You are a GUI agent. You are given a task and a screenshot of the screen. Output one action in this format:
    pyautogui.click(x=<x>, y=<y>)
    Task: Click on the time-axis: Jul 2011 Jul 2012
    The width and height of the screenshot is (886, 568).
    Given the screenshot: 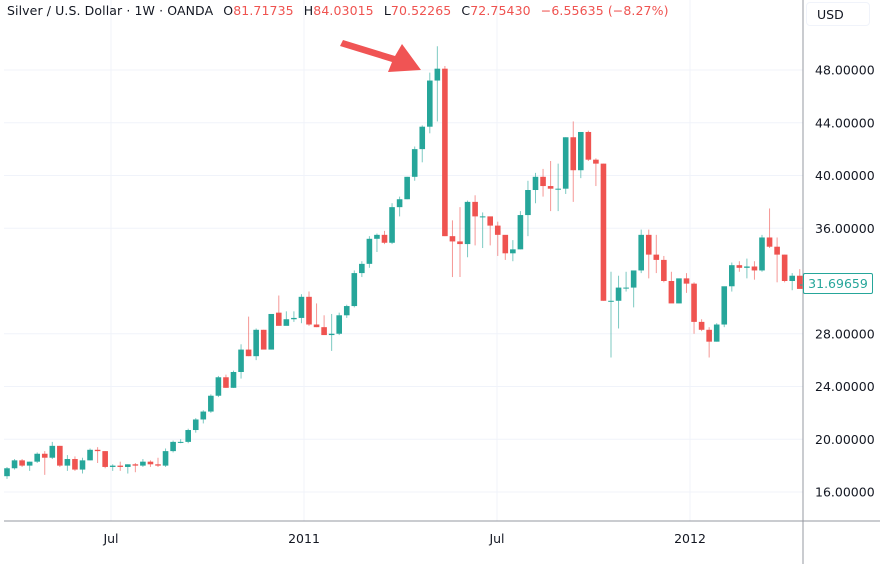 What is the action you would take?
    pyautogui.click(x=403, y=538)
    